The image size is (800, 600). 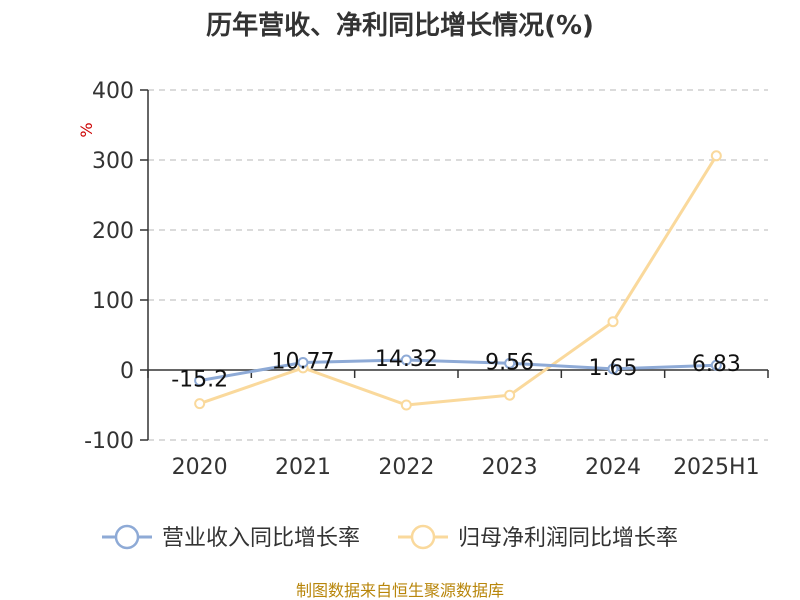 I want to click on y-axis-unit: %, so click(x=86, y=129).